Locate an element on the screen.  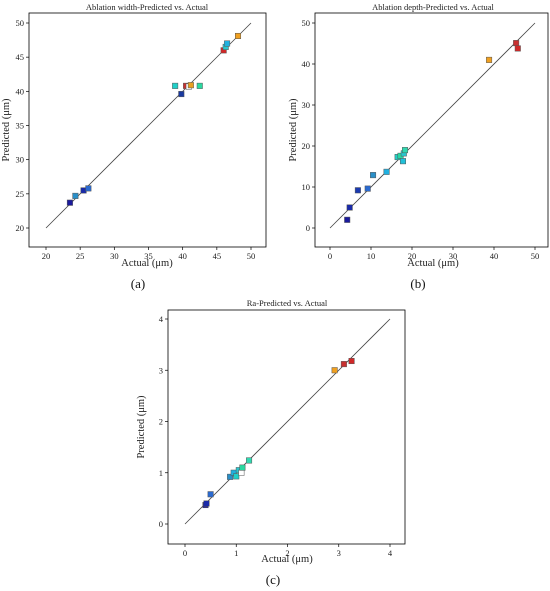
chart-title: Ablation depth-Predicted vs. Actual is located at coordinates (433, 7).